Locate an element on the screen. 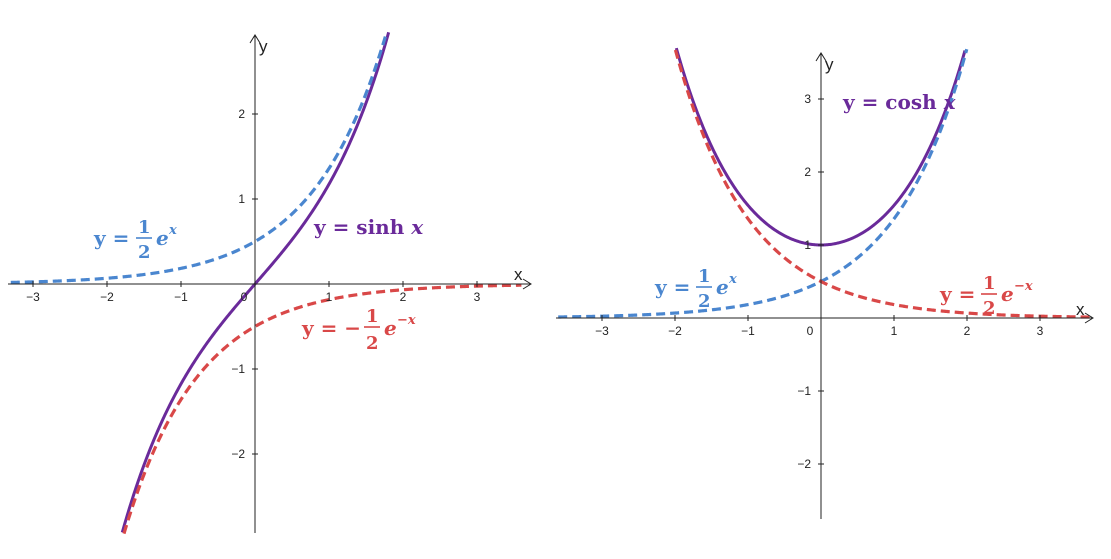  svg-text: y = − is located at coordinates (331, 328).